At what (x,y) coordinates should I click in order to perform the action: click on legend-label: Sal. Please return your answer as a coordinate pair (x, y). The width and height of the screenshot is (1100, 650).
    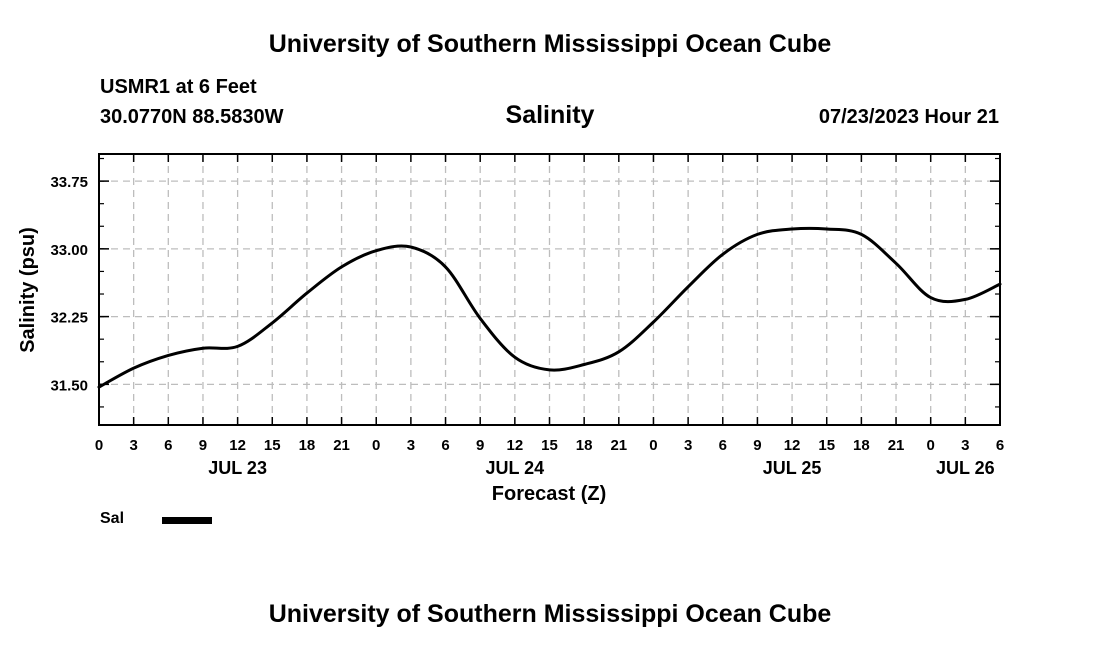
    Looking at the image, I should click on (112, 518).